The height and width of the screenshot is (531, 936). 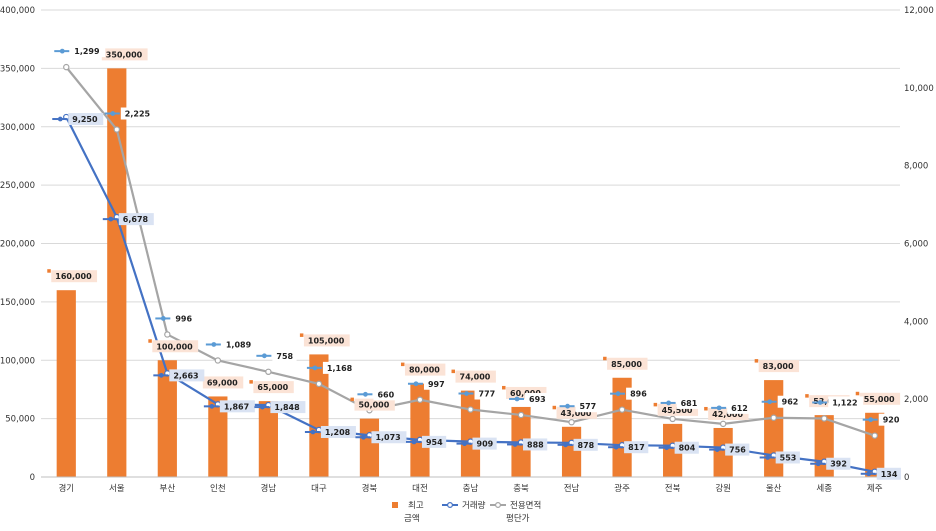 I want to click on data-label: 9,250, so click(x=85, y=119).